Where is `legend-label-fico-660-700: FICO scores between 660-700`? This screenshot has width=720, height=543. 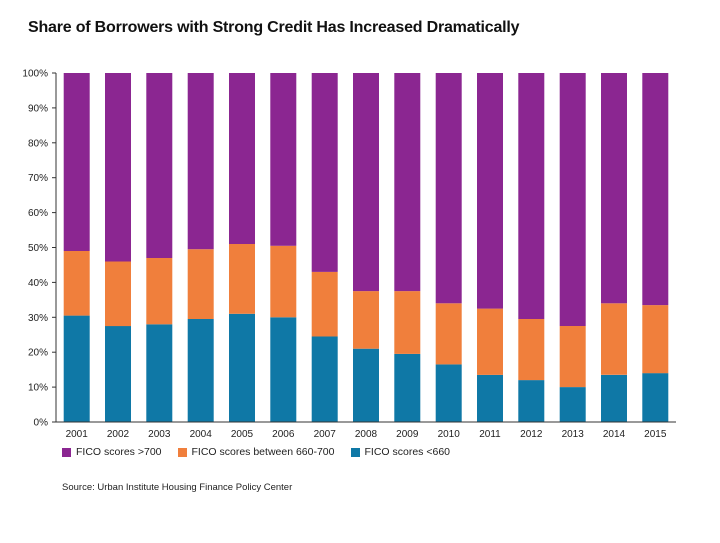 legend-label-fico-660-700: FICO scores between 660-700 is located at coordinates (263, 452).